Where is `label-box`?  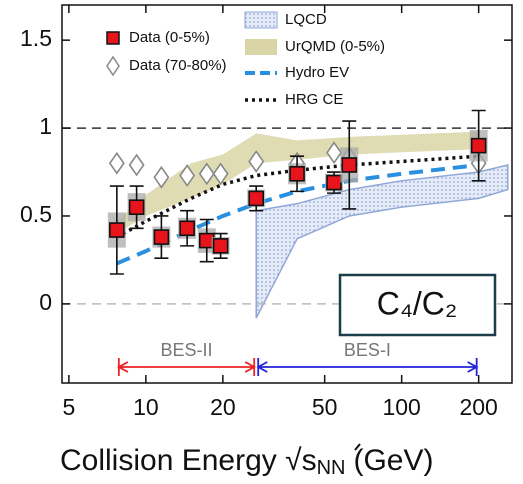 label-box is located at coordinates (417, 305).